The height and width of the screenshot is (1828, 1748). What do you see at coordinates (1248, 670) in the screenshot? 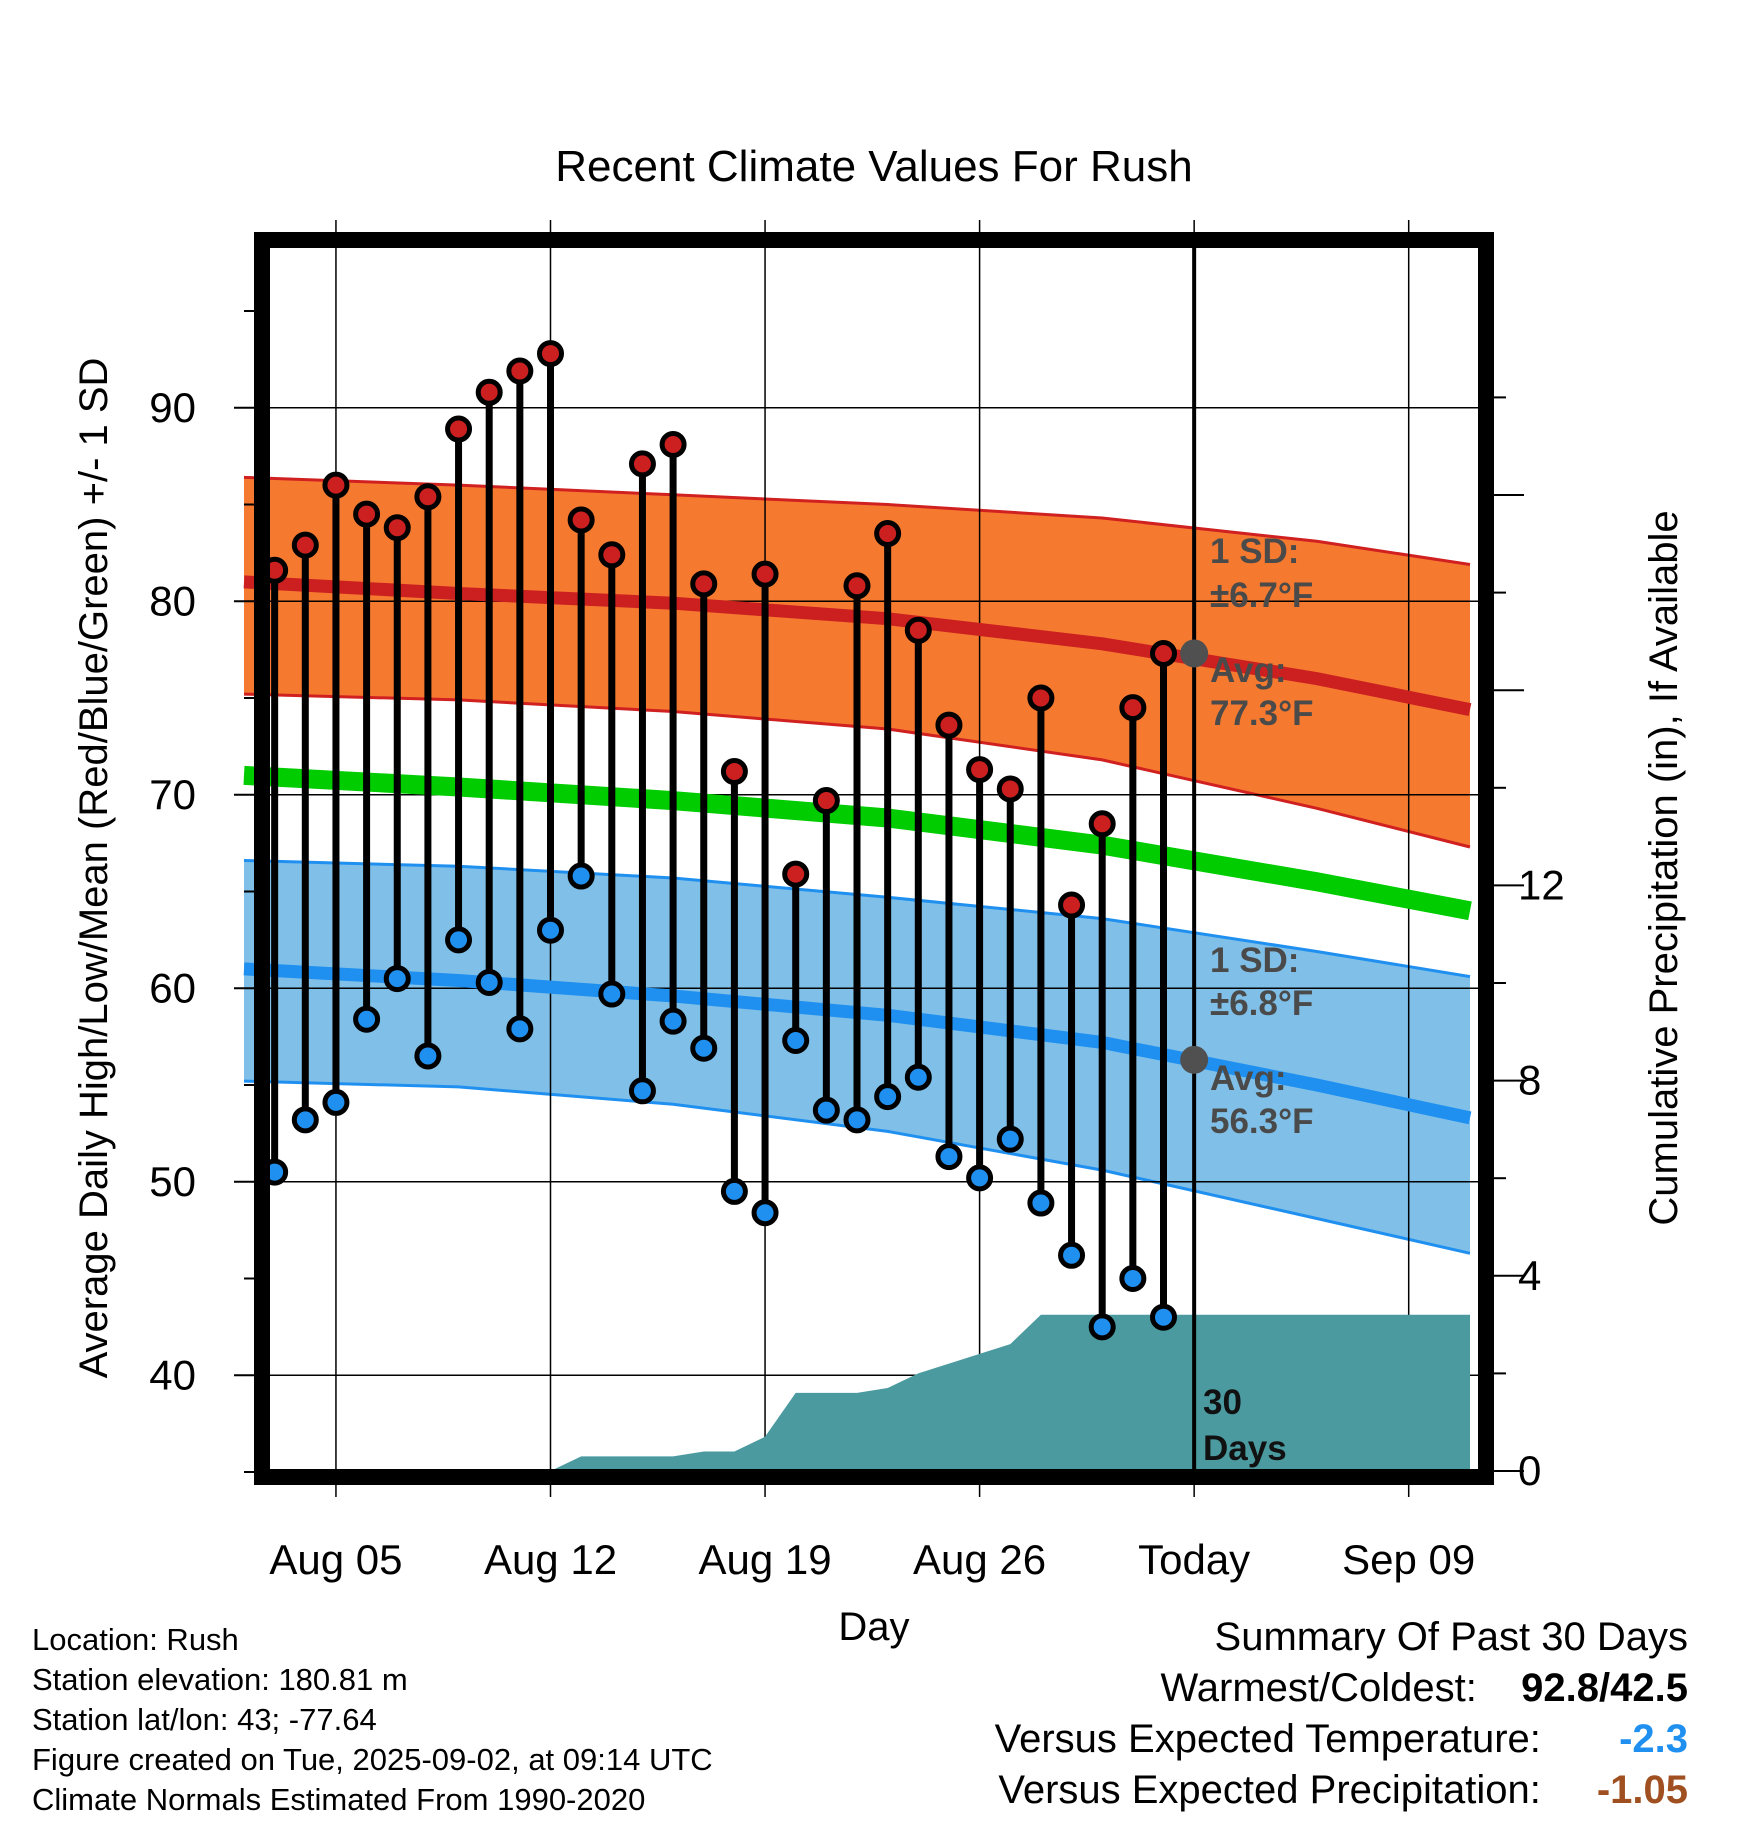
I see `high-avg-label: Avg:` at bounding box center [1248, 670].